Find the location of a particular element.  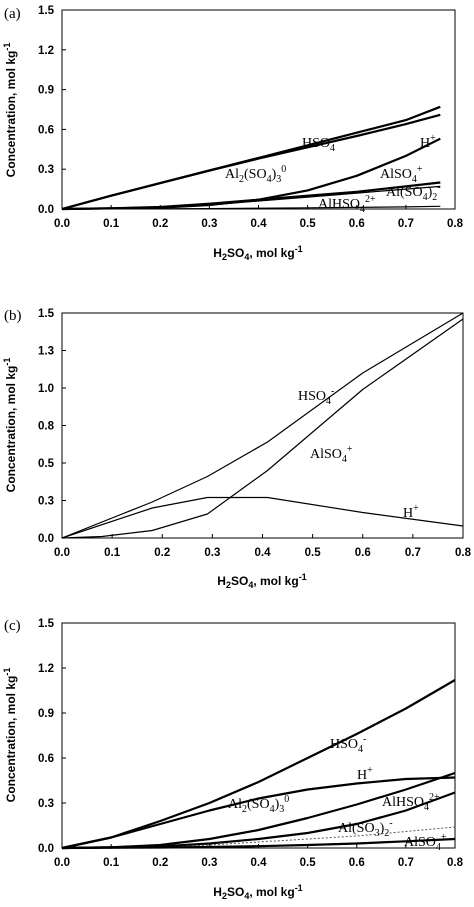

x-axis-title-c: H2SO4, mol kg-1 is located at coordinates (257, 892).